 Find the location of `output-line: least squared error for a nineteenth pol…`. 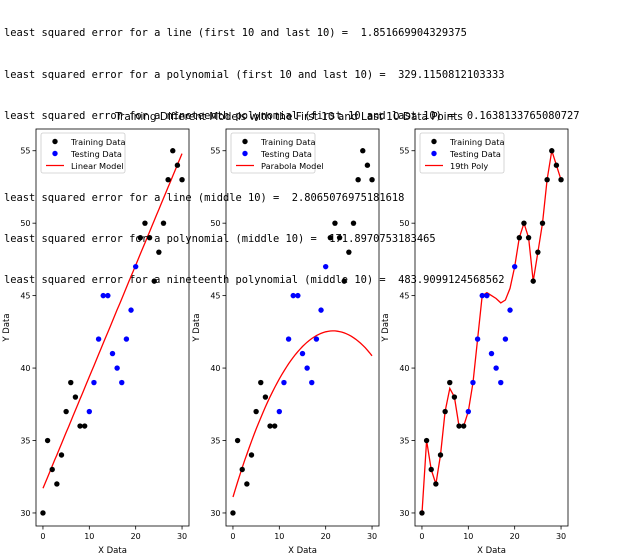

output-line: least squared error for a nineteenth pol… is located at coordinates (254, 279).